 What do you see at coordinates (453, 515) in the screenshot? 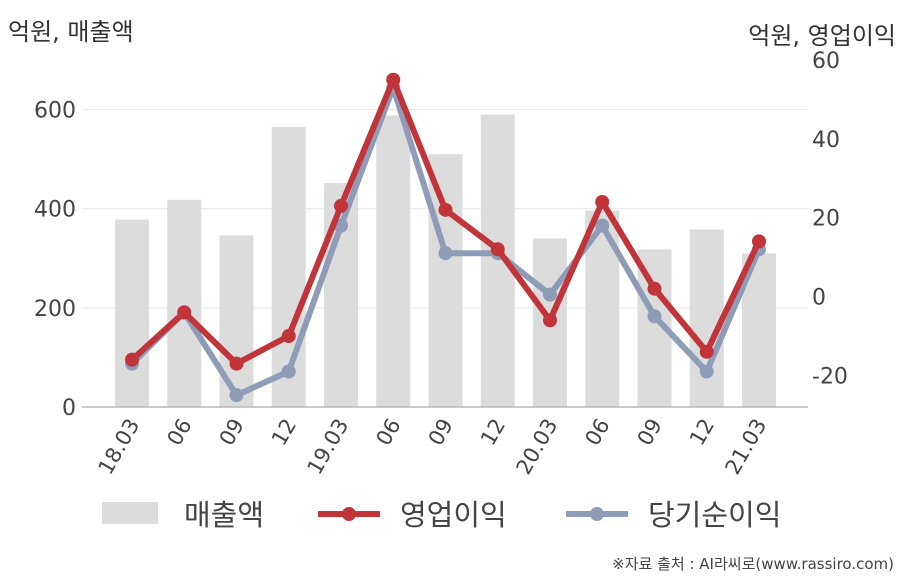
I see `legend-label: 영업이익` at bounding box center [453, 515].